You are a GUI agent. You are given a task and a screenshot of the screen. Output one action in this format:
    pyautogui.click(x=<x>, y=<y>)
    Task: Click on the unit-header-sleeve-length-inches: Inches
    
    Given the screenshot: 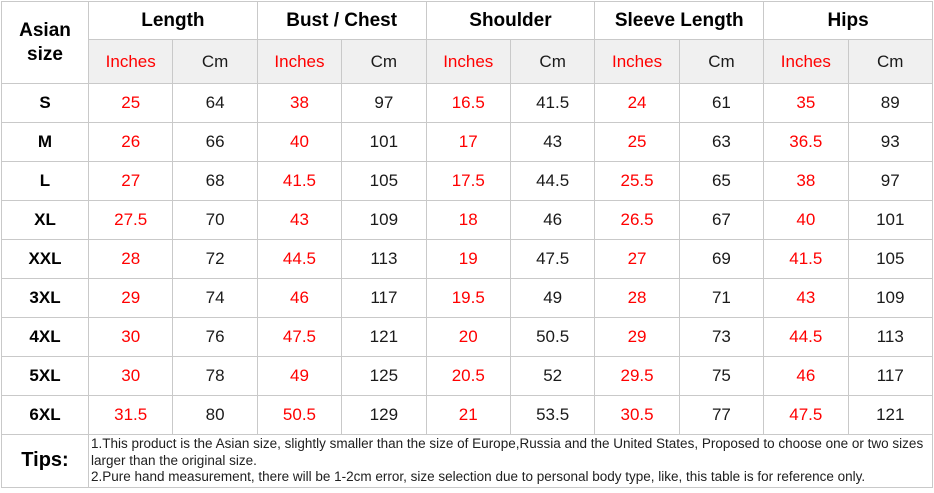 What is the action you would take?
    pyautogui.click(x=637, y=61)
    